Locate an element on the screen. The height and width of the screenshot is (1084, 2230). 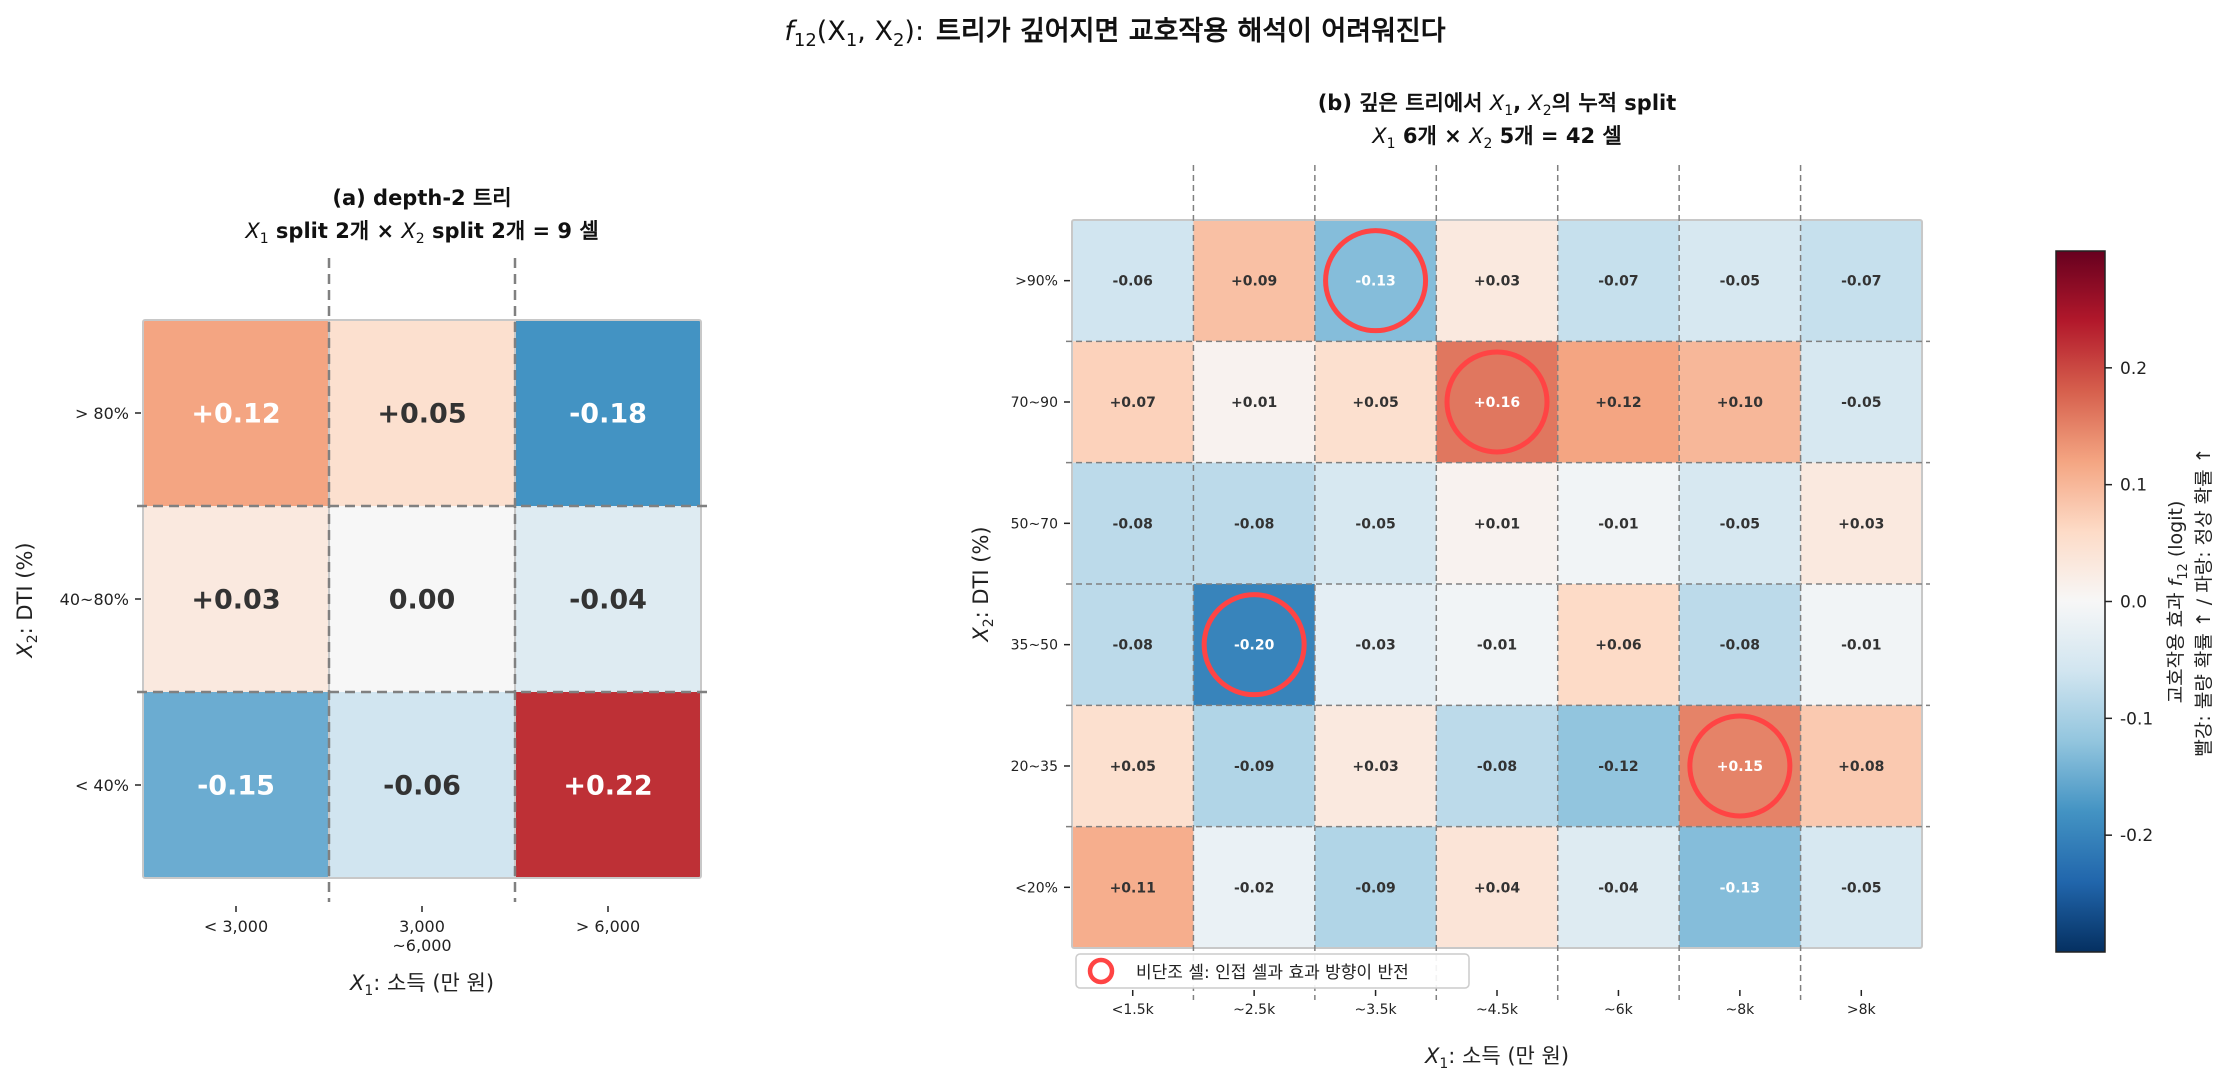
cell-value-label: +0.12 is located at coordinates (1618, 403).